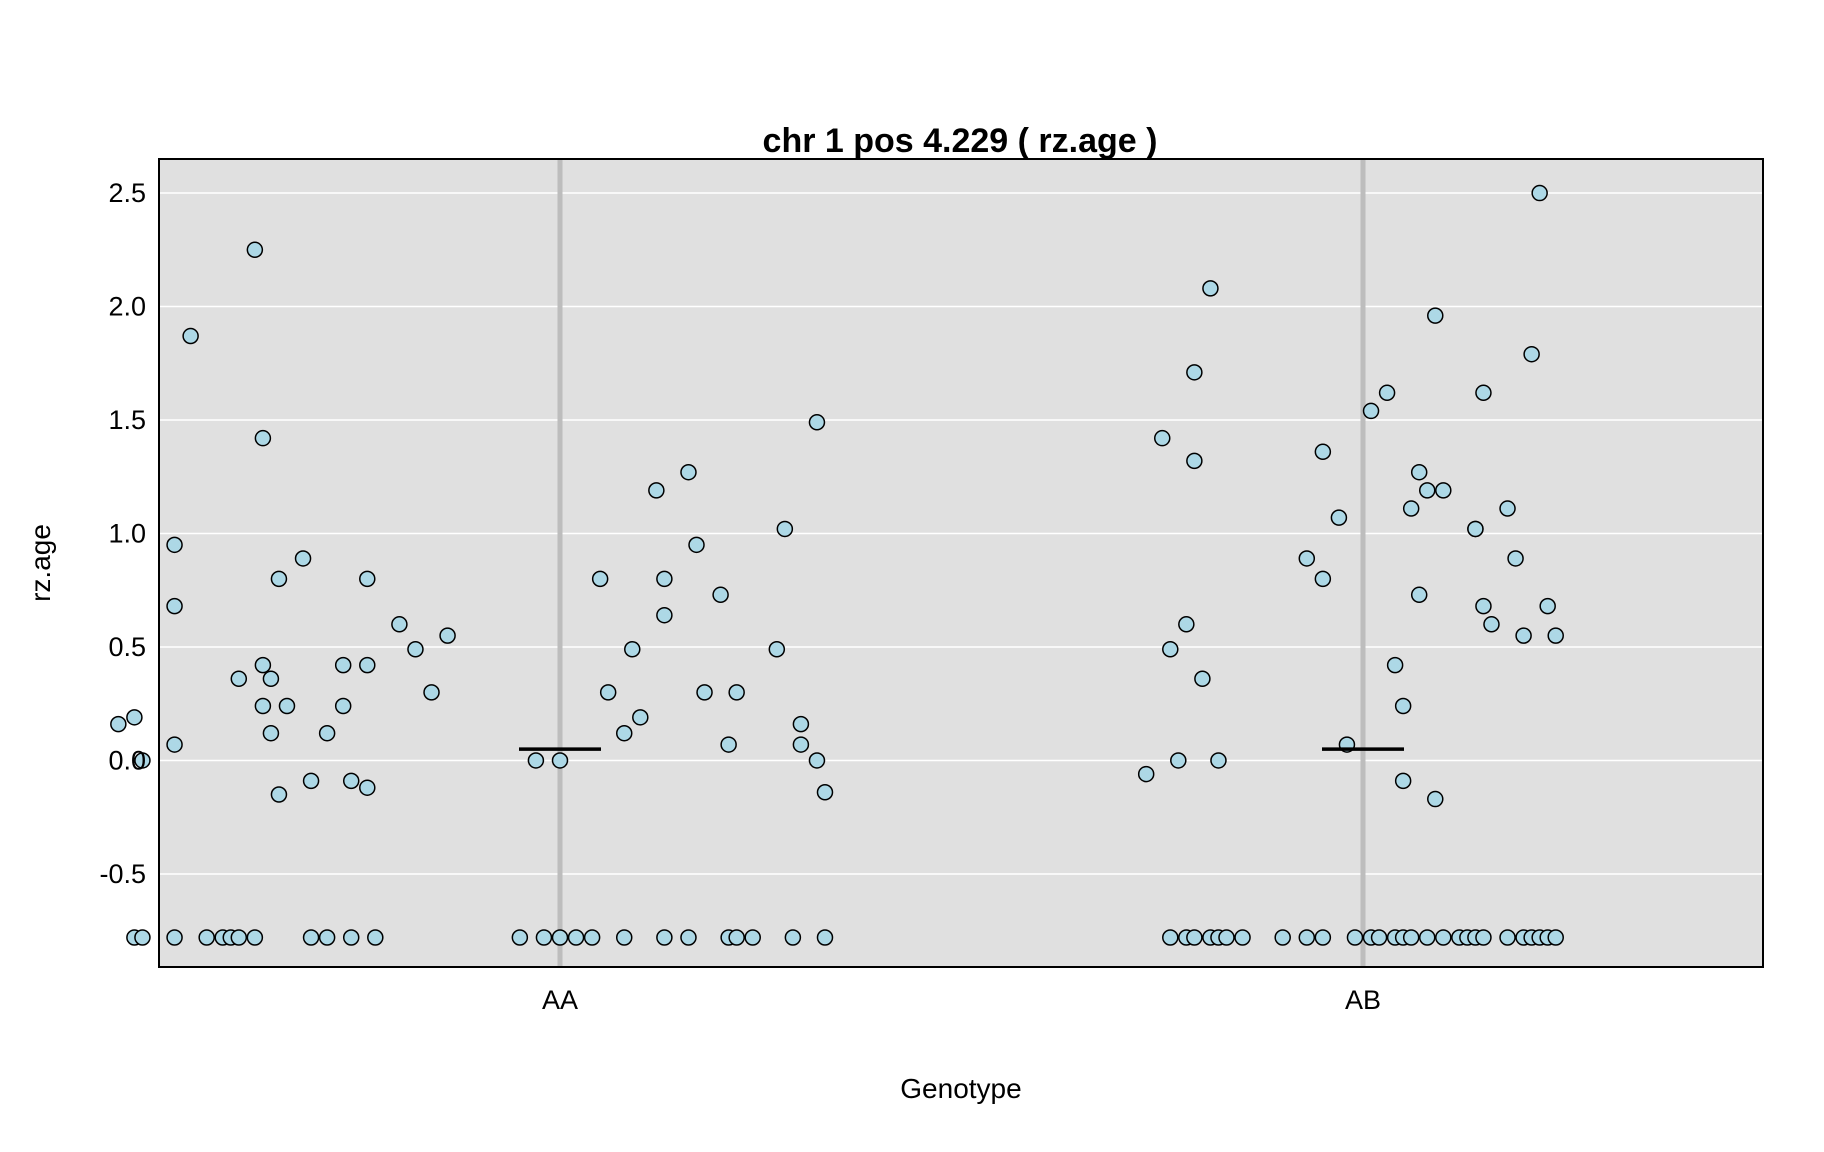  I want to click on y-axis-label: rz.age, so click(40, 563).